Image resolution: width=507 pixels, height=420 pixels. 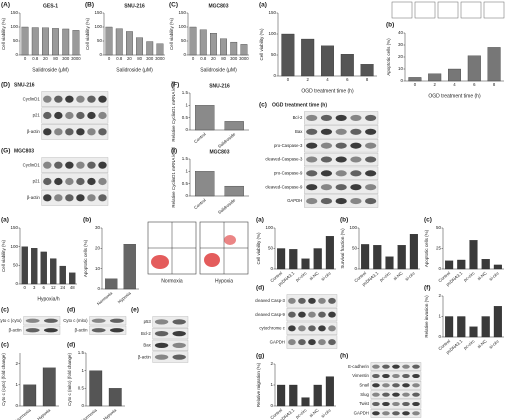 I want to click on panel-label: (A), so click(x=5, y=5).